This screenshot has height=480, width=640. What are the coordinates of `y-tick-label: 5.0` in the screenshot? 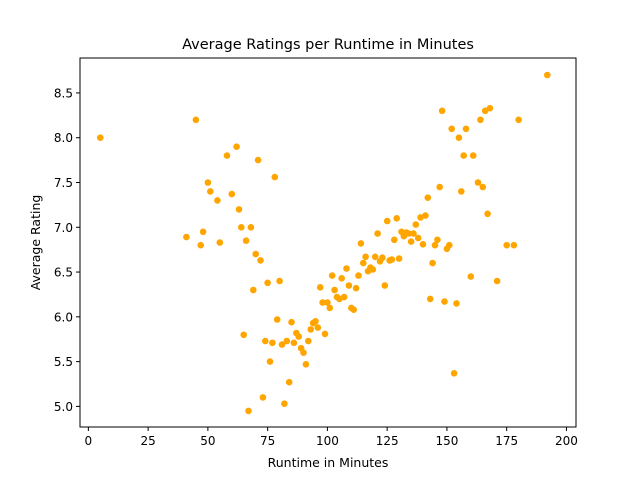 It's located at (63, 407).